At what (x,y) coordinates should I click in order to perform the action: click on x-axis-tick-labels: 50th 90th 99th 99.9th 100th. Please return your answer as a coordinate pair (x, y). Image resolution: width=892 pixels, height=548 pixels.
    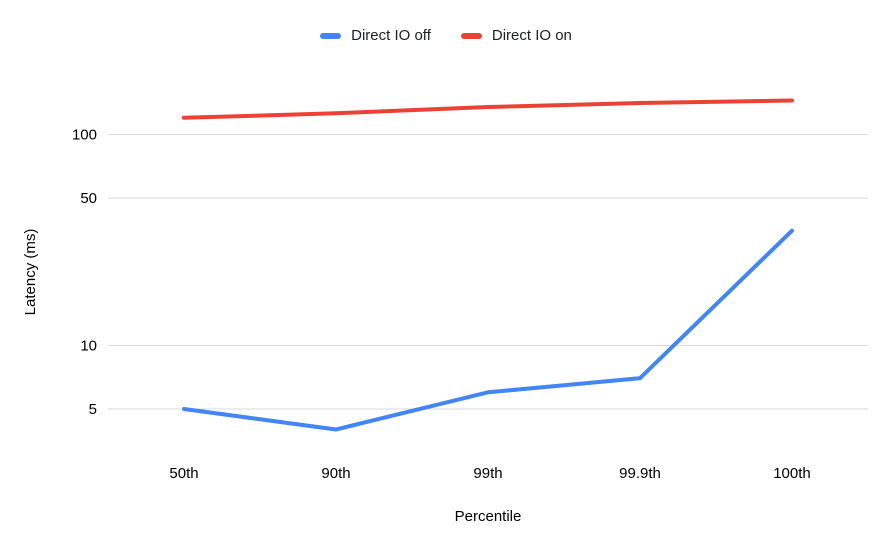
    Looking at the image, I should click on (489, 473).